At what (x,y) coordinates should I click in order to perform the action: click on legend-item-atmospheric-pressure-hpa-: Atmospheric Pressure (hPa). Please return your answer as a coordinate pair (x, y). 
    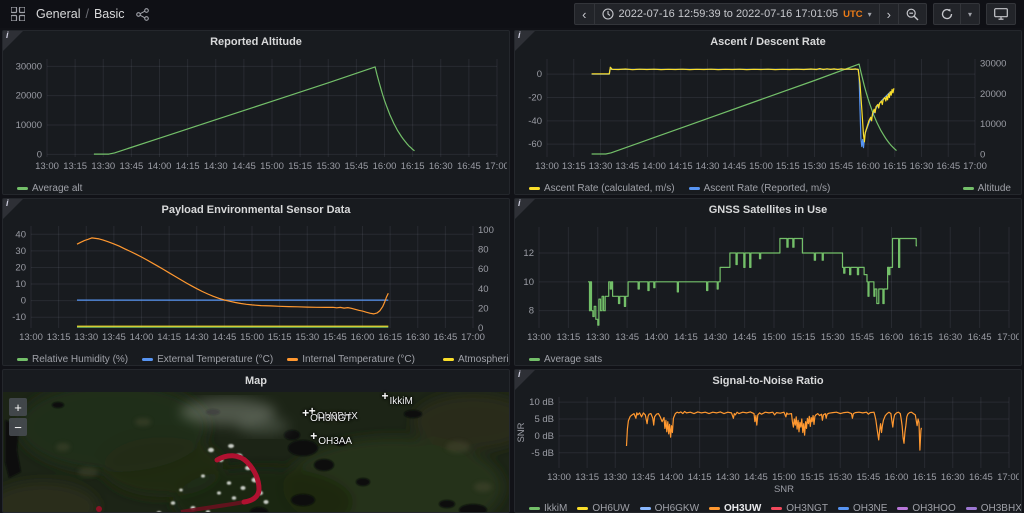
    Looking at the image, I should click on (475, 359).